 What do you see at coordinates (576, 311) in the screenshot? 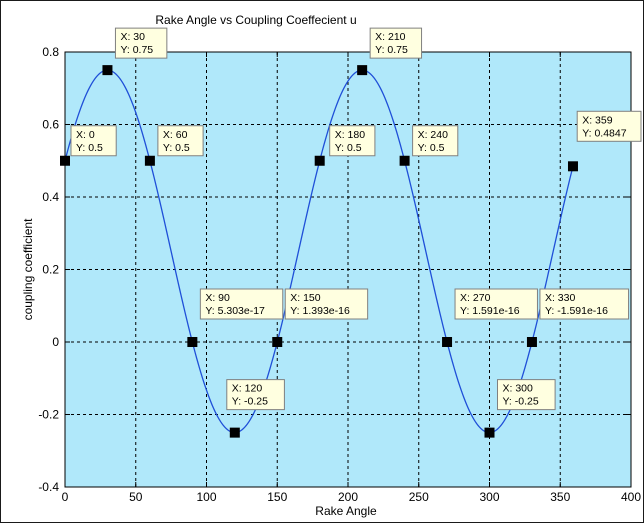
I see `datatip-y-label: Y: -1.591e-16` at bounding box center [576, 311].